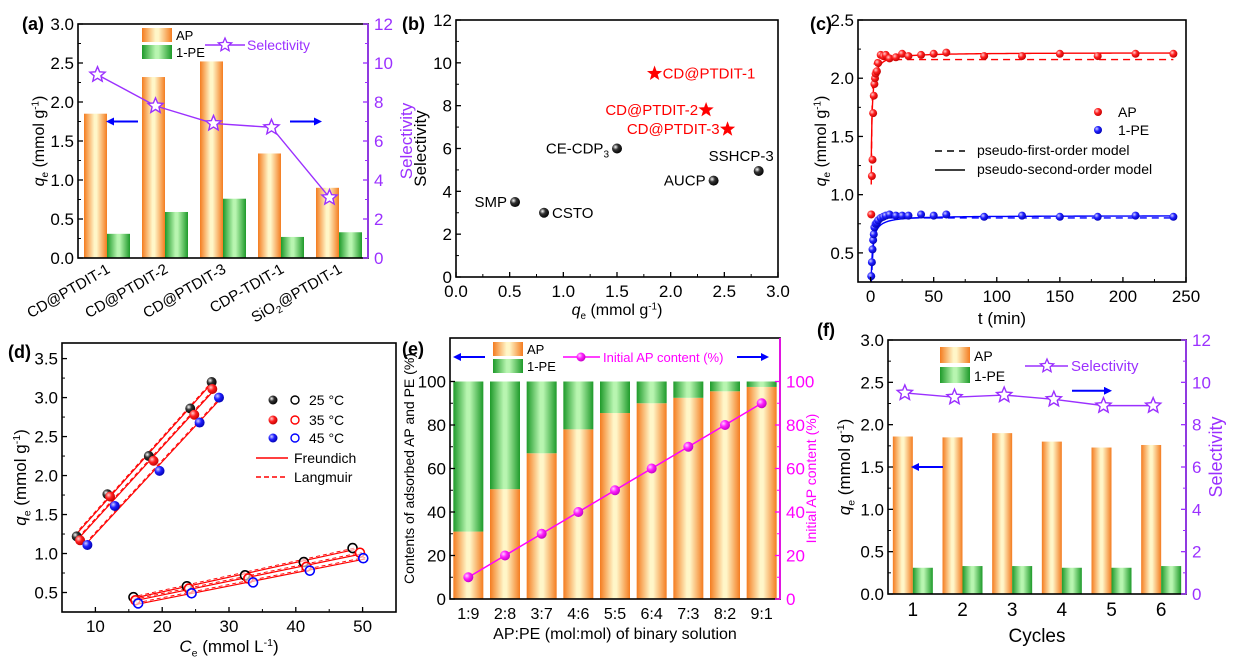 This screenshot has width=1238, height=667. Describe the element at coordinates (508, 349) in the screenshot. I see `legend-swatch-ap` at that location.